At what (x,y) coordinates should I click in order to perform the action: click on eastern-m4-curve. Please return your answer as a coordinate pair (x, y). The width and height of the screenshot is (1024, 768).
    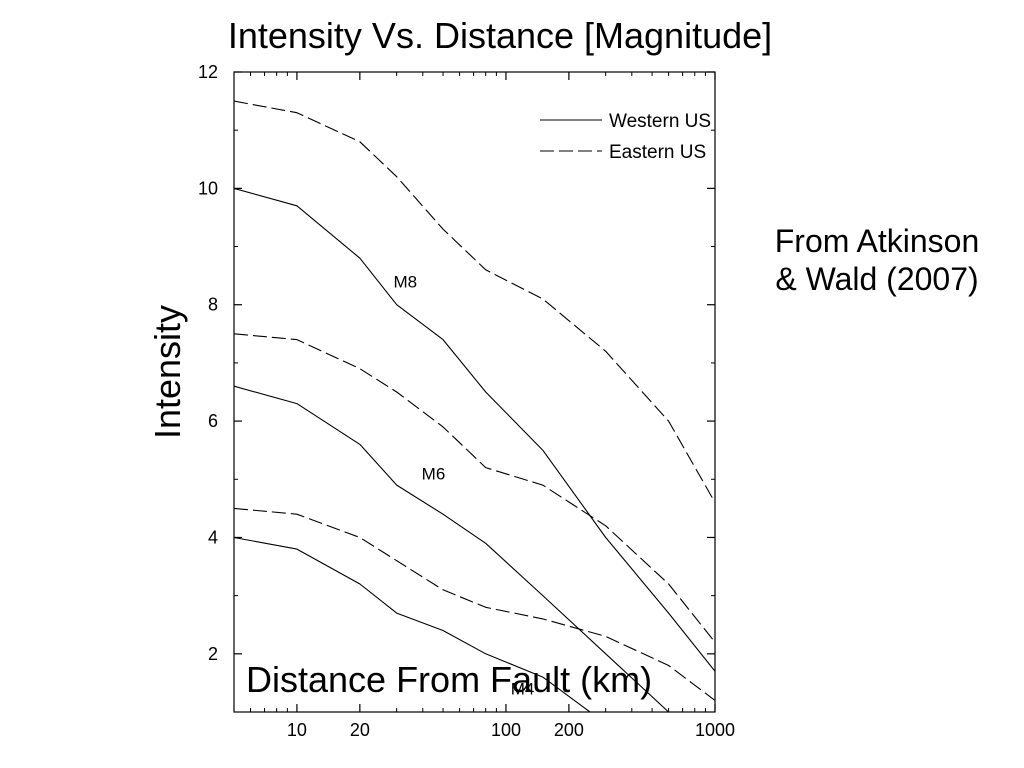
    Looking at the image, I should click on (474, 604).